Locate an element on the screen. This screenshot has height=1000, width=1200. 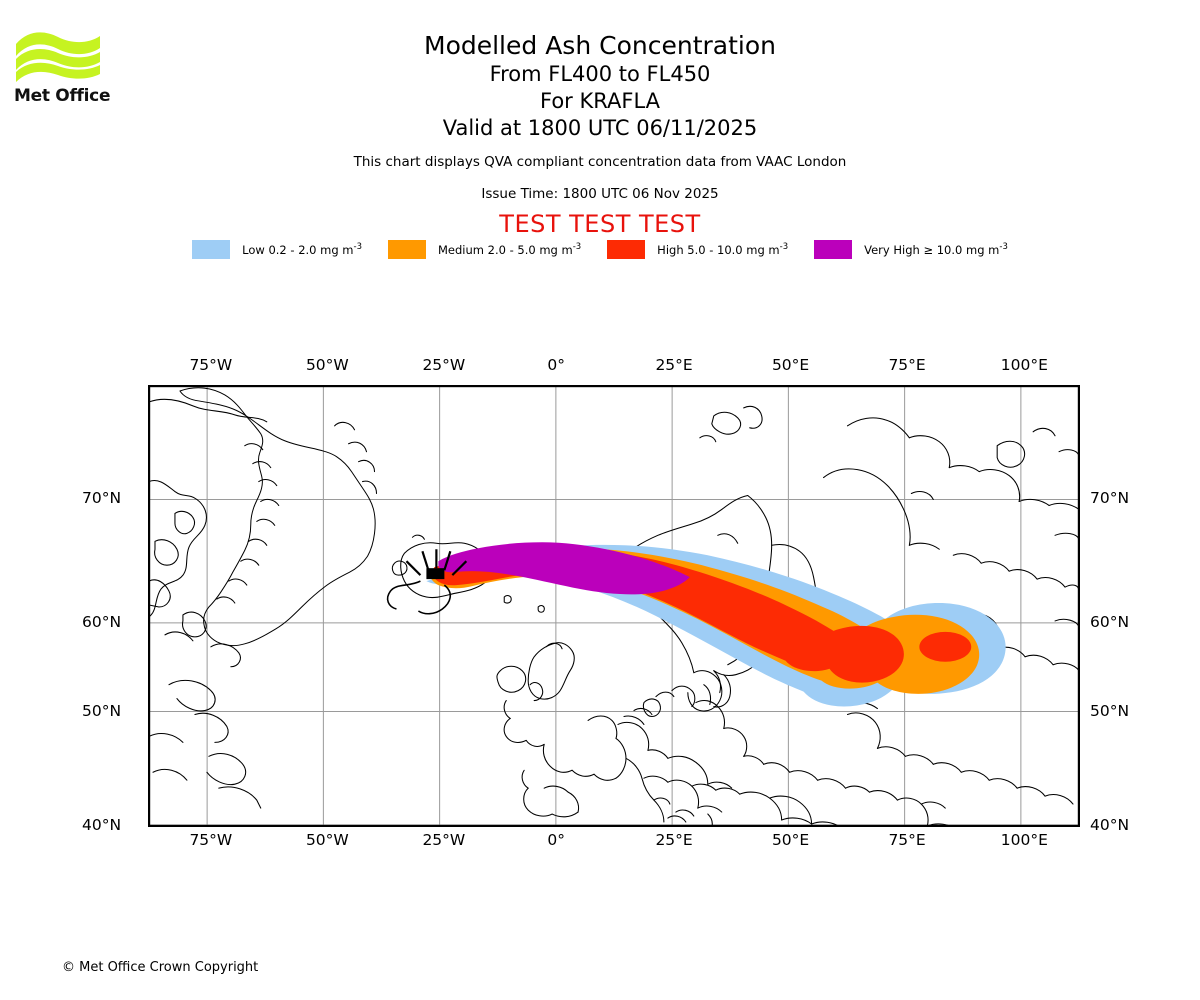
ash-plume is located at coordinates (716, 624).